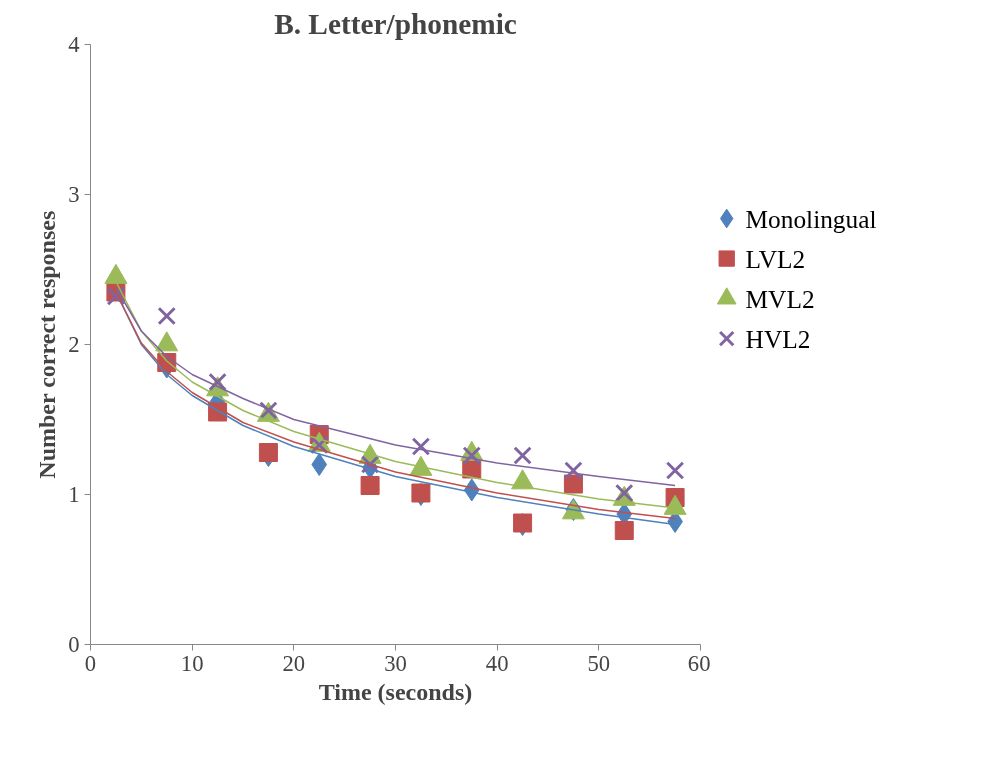 The height and width of the screenshot is (772, 1005). Describe the element at coordinates (395, 23) in the screenshot. I see `chart-title: B. Letter/phonemic` at that location.